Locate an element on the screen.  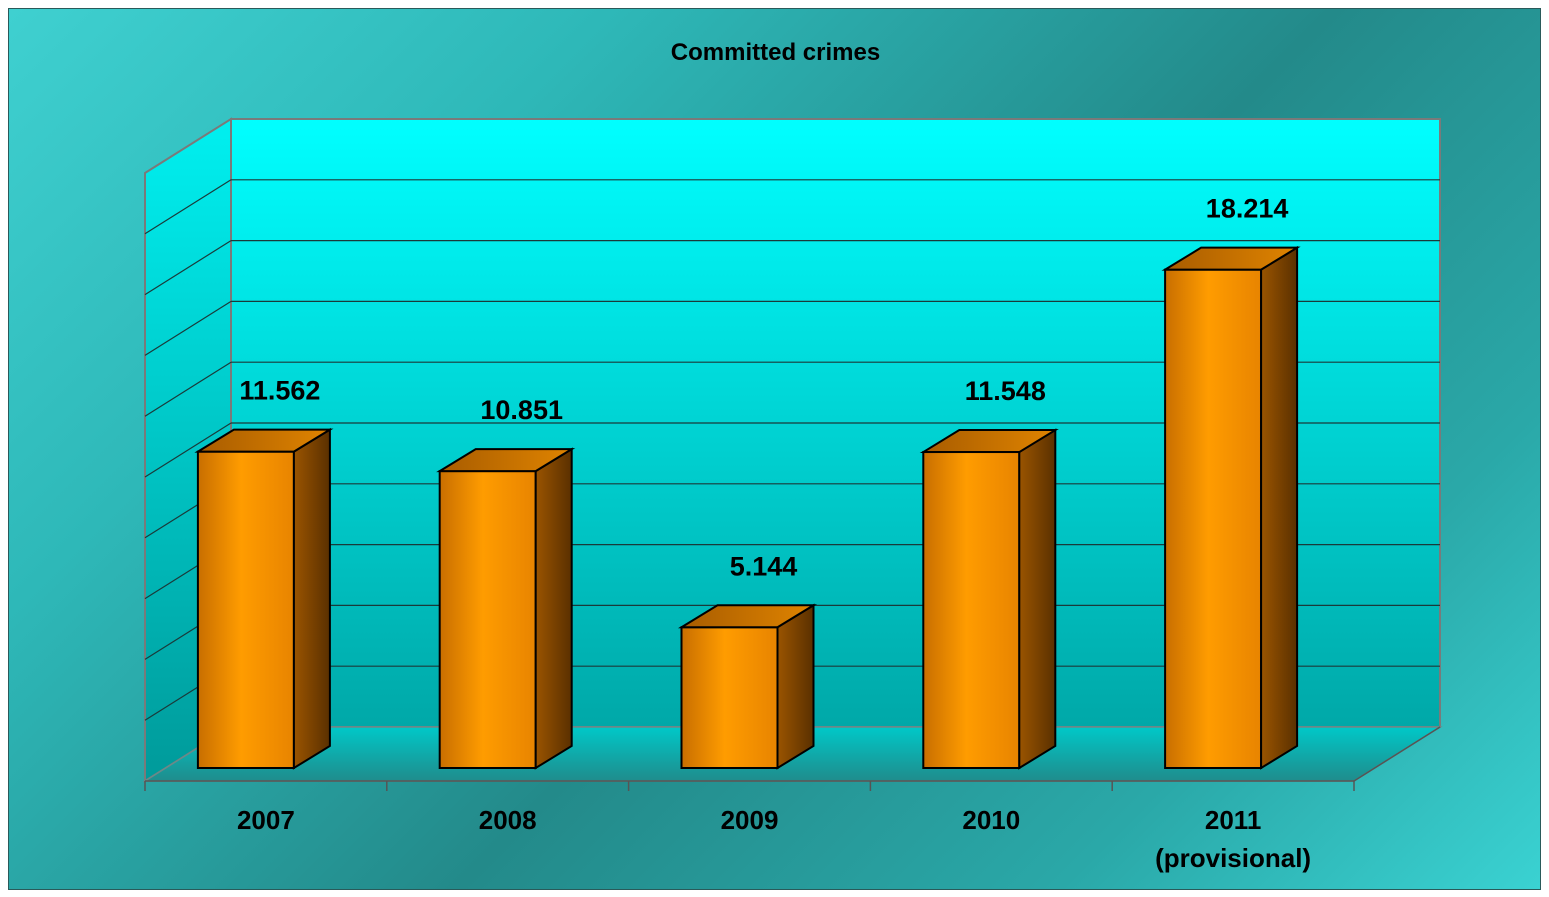
data-label: 11.548 is located at coordinates (1005, 391).